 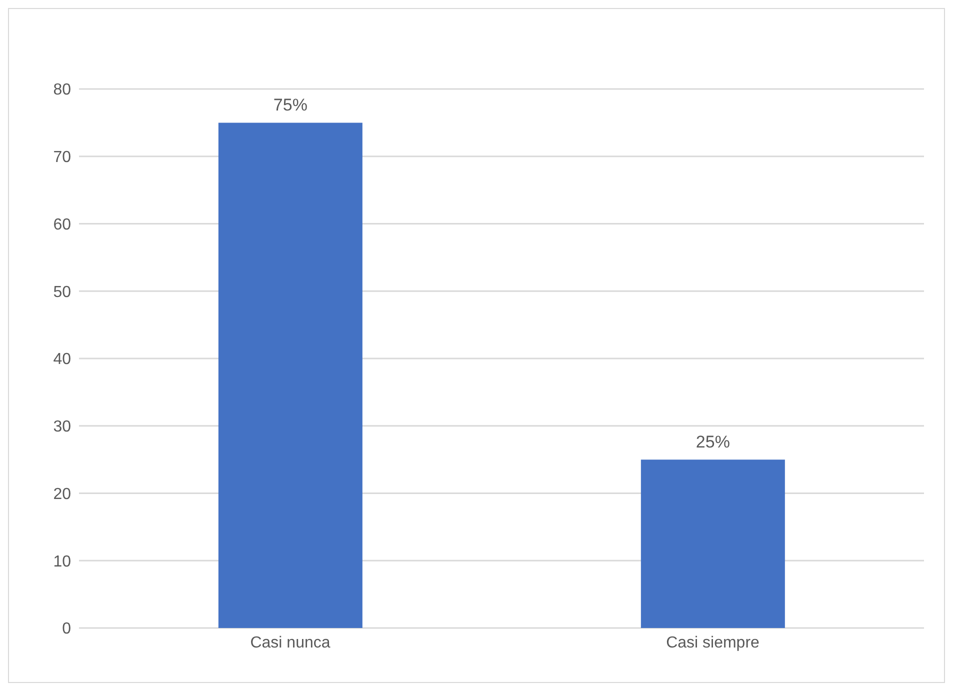 I want to click on y-tick-label: 80, so click(x=62, y=90).